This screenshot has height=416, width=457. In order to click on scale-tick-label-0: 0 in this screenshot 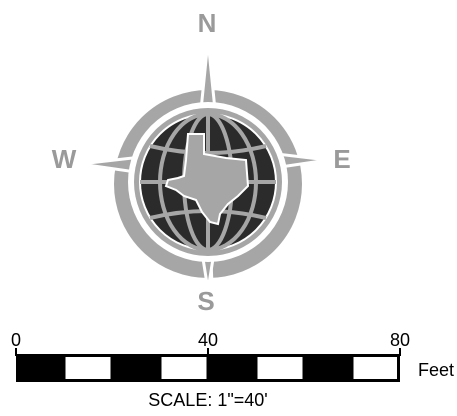, I will do `click(16, 340)`.